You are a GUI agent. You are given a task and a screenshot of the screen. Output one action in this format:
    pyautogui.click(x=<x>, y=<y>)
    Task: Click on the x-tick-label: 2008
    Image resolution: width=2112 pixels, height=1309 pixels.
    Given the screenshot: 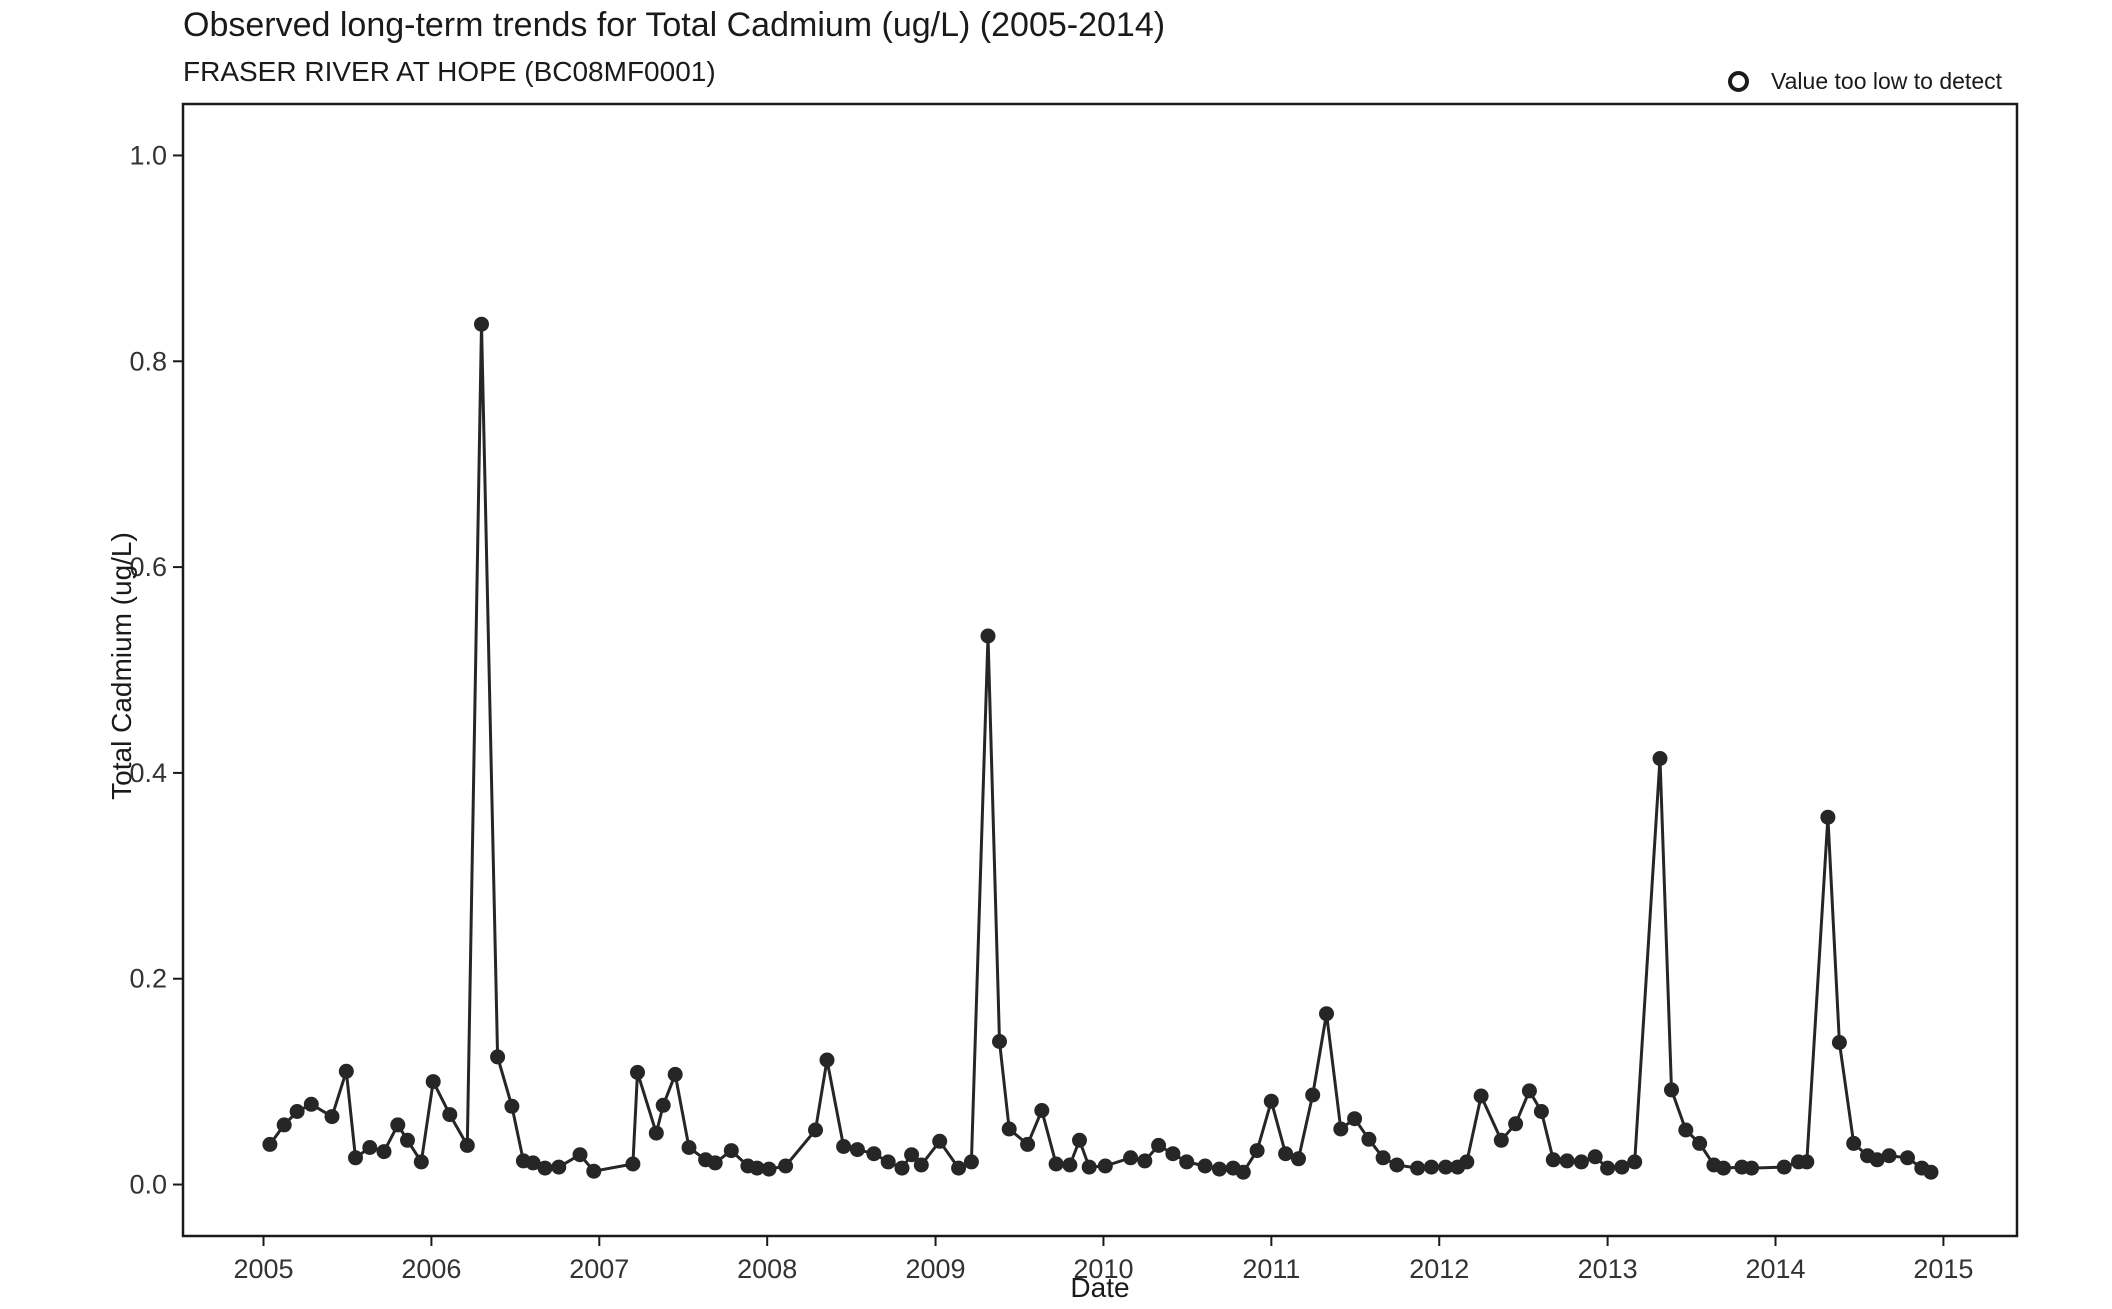 What is the action you would take?
    pyautogui.click(x=767, y=1269)
    